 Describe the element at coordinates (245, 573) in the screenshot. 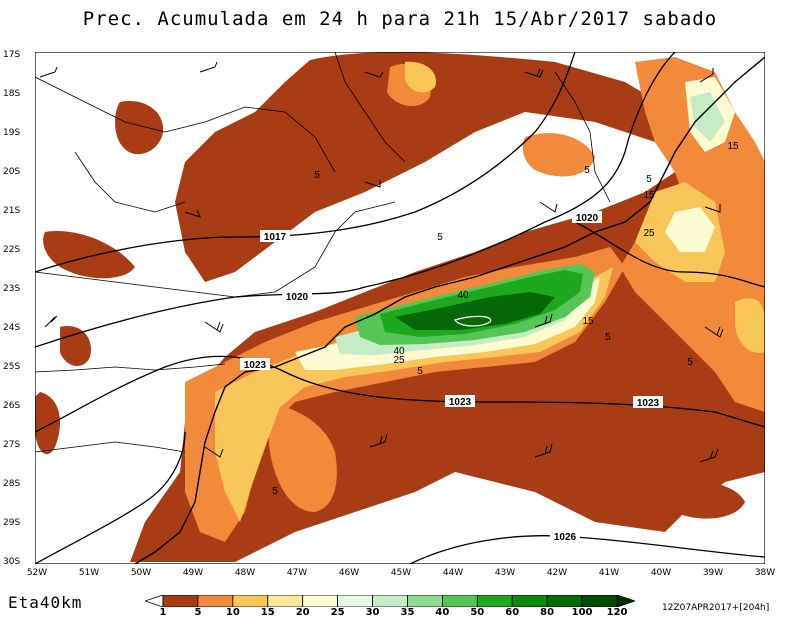

I see `longitude-label: 48W` at that location.